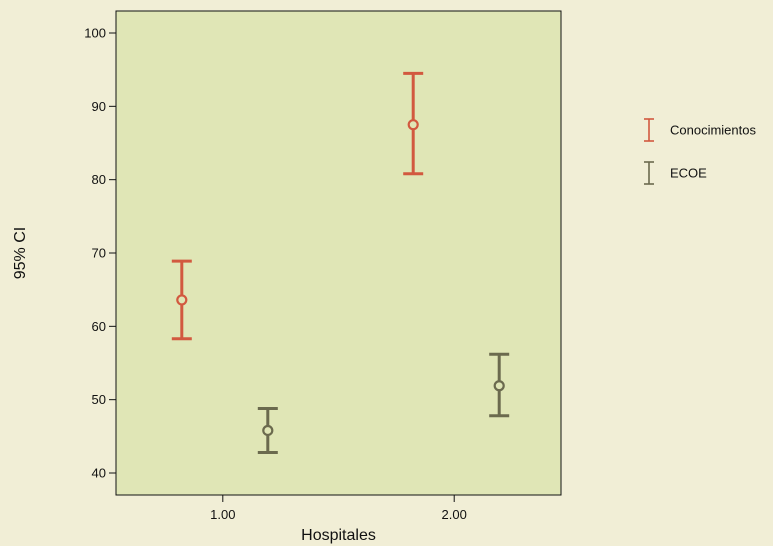  Describe the element at coordinates (222, 514) in the screenshot. I see `x-tick-label: 1.00` at that location.